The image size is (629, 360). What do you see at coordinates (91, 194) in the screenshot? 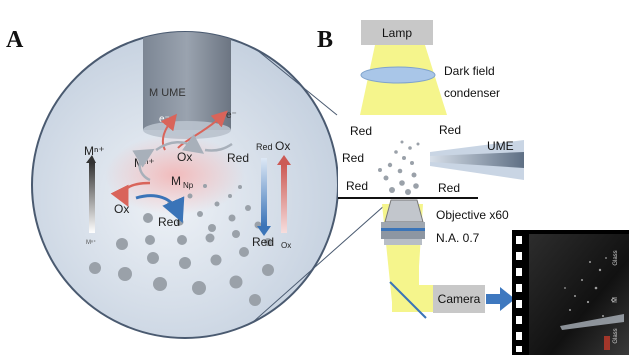
I see `concentration-arrow-left` at bounding box center [91, 194].